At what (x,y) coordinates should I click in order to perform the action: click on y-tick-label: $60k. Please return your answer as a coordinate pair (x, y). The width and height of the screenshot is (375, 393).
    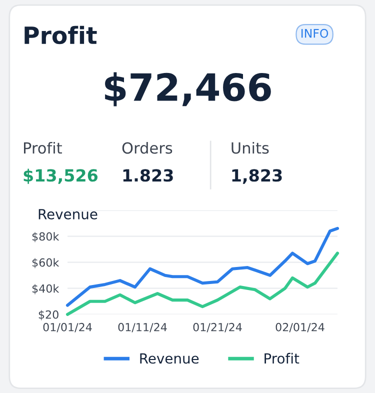
    Looking at the image, I should click on (46, 263).